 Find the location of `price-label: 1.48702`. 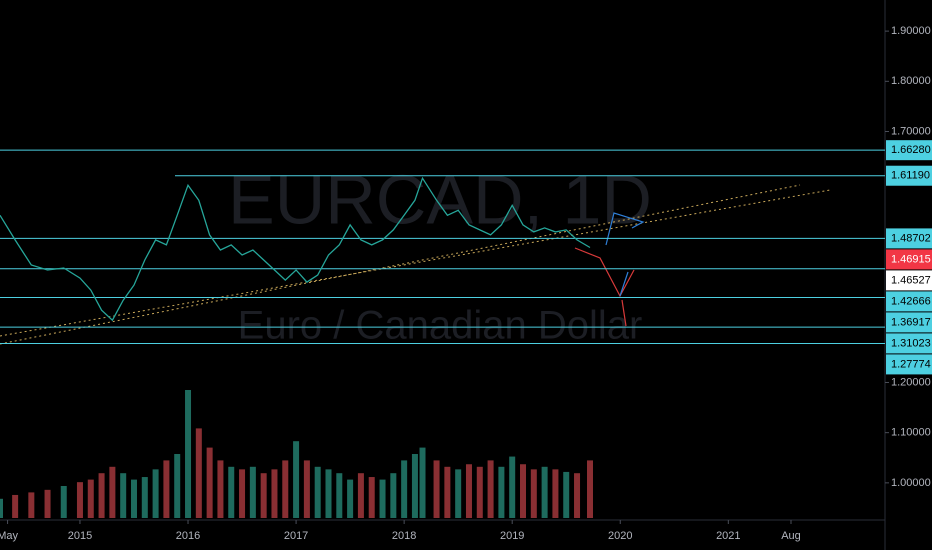

price-label: 1.48702 is located at coordinates (911, 238).